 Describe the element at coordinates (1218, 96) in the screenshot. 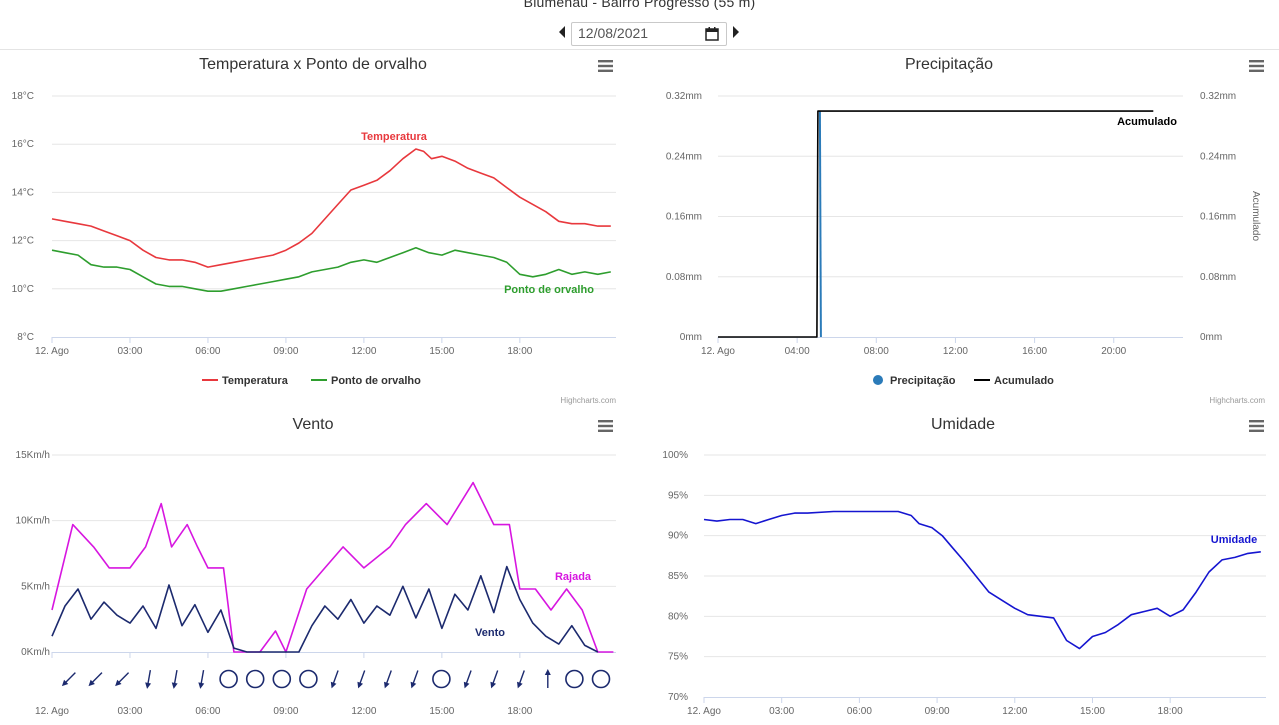

I see `y2-tick-label: 0.32mm` at that location.